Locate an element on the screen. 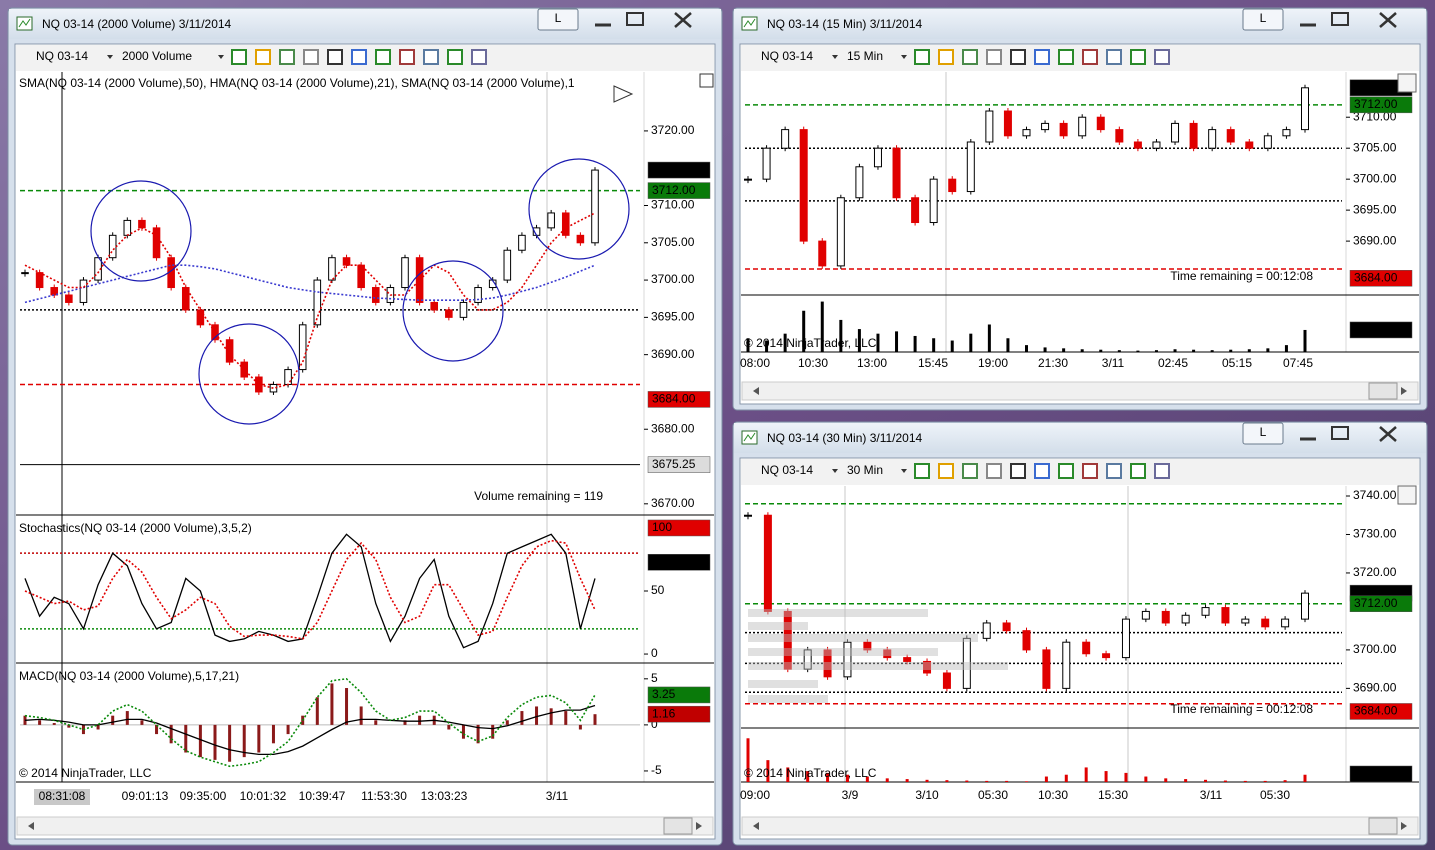 The image size is (1435, 850). x-tick-label: 13:03:23 is located at coordinates (444, 796).